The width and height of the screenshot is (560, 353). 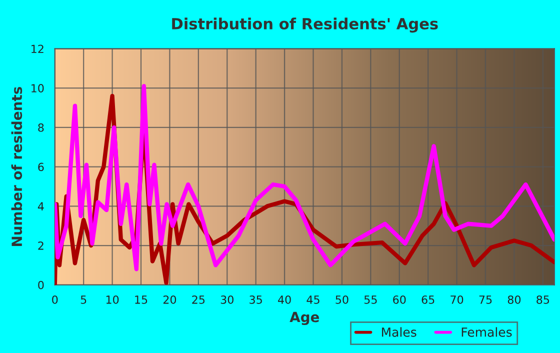 What do you see at coordinates (16, 166) in the screenshot?
I see `y-axis-title: Number of residents` at bounding box center [16, 166].